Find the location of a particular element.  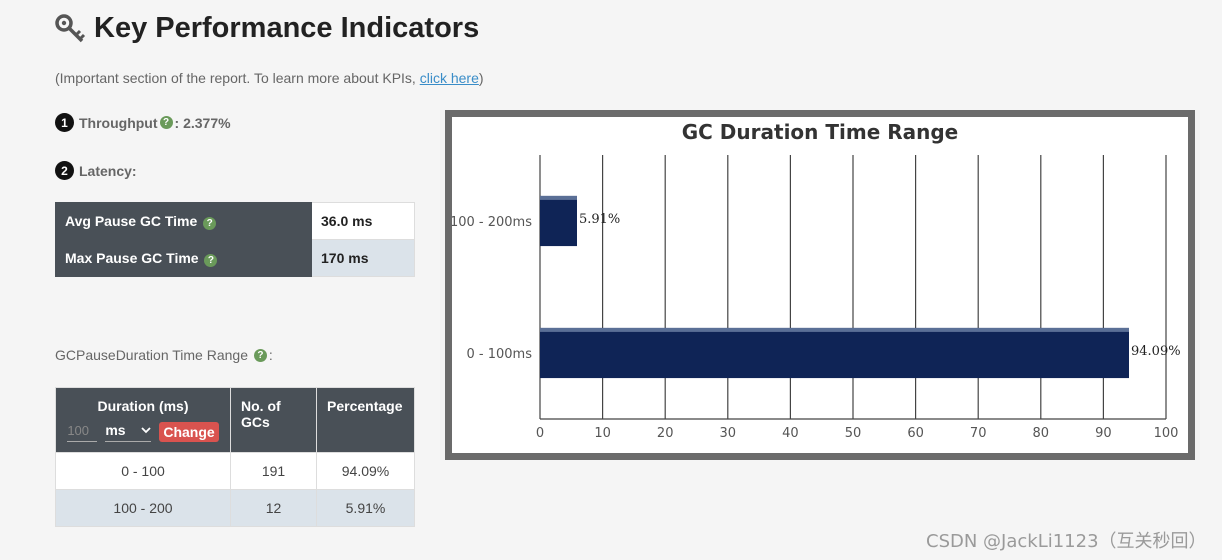

x-tick-label: 40 is located at coordinates (790, 433).